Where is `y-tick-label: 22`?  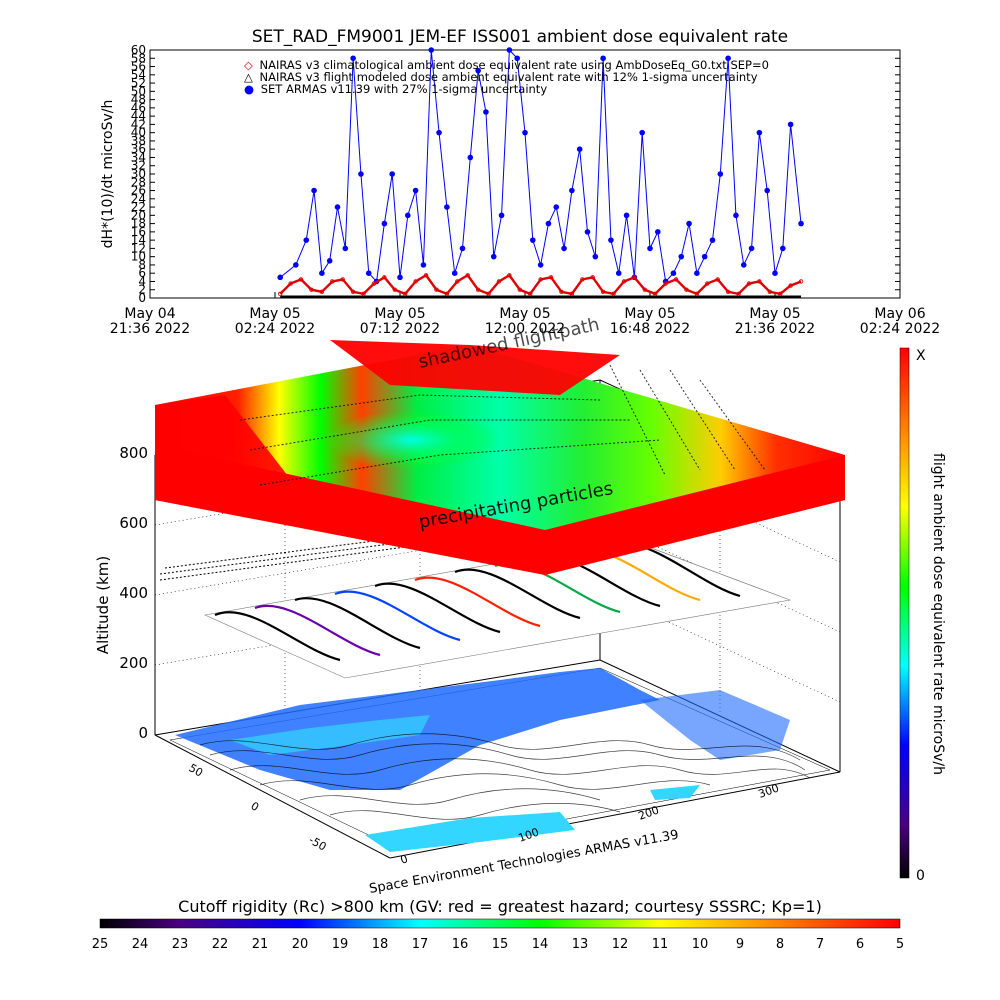
y-tick-label: 22 is located at coordinates (138, 207).